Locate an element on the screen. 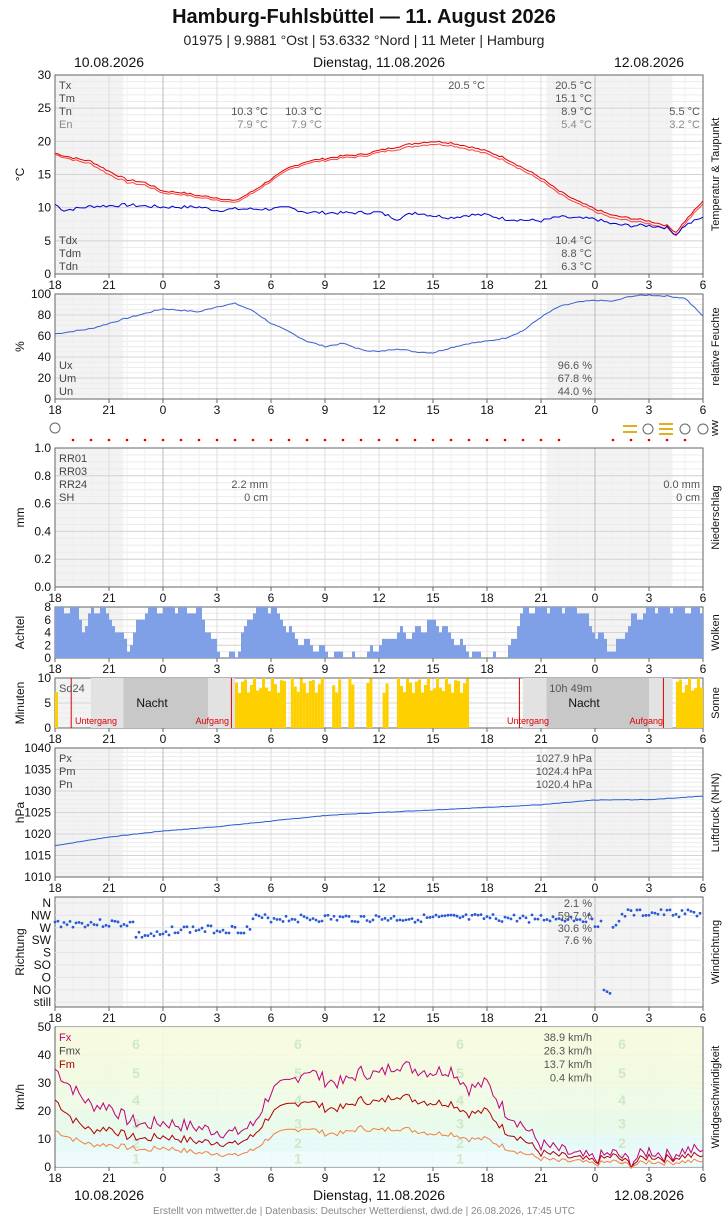 The width and height of the screenshot is (728, 1218). fog-icon is located at coordinates (666, 424).